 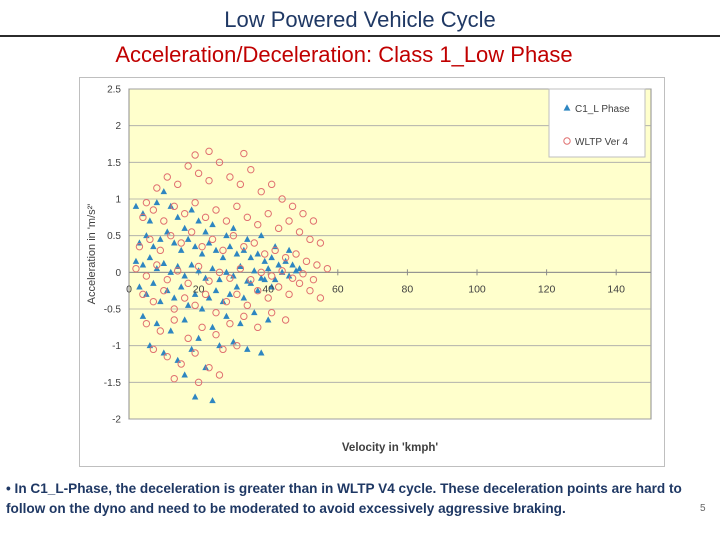 I want to click on x-tick-label: 0, so click(x=129, y=289).